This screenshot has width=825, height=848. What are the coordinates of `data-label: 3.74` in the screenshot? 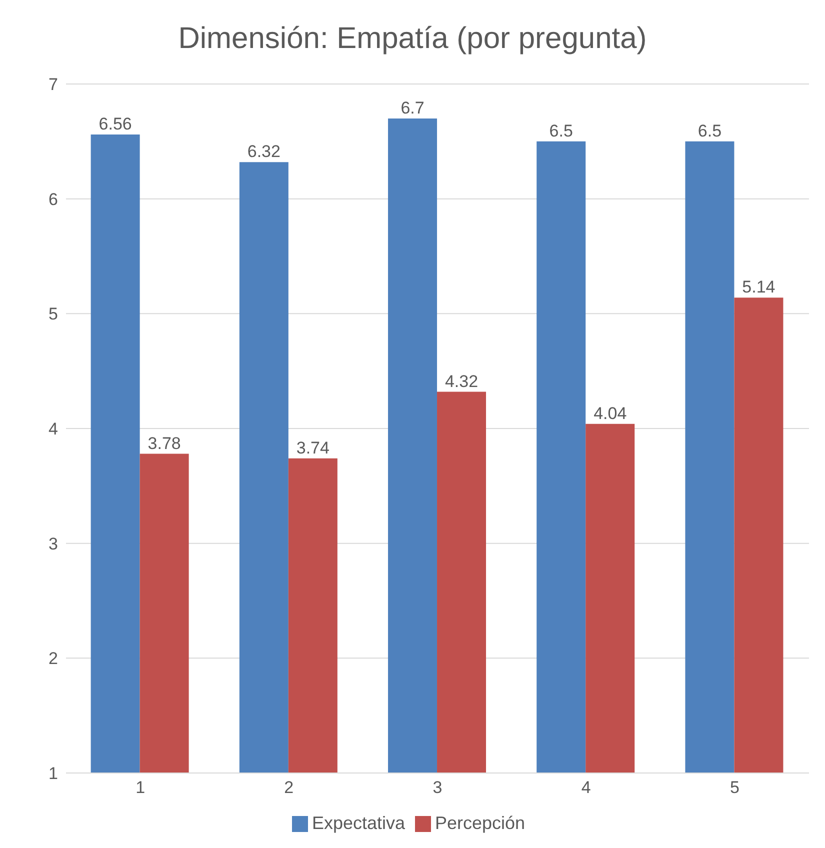 It's located at (313, 448).